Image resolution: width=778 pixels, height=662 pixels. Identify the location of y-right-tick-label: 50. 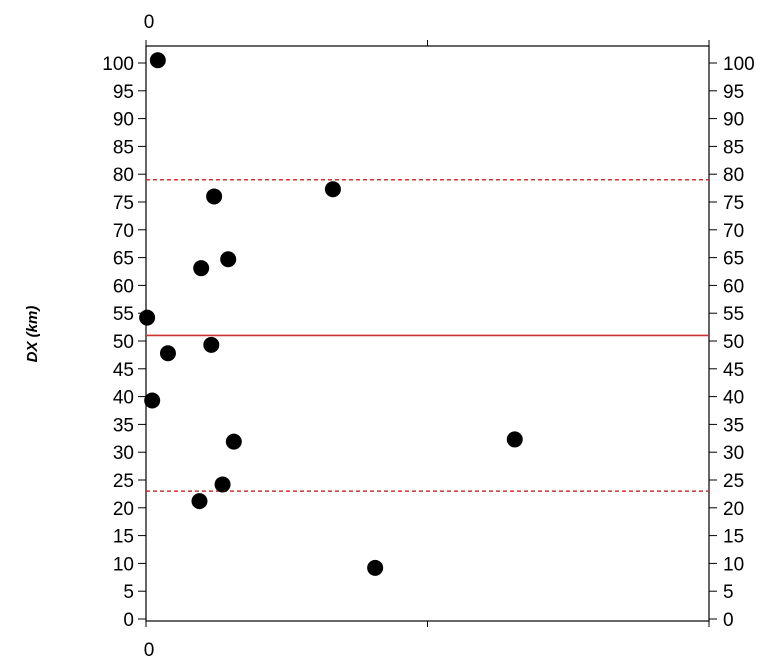
(733, 342).